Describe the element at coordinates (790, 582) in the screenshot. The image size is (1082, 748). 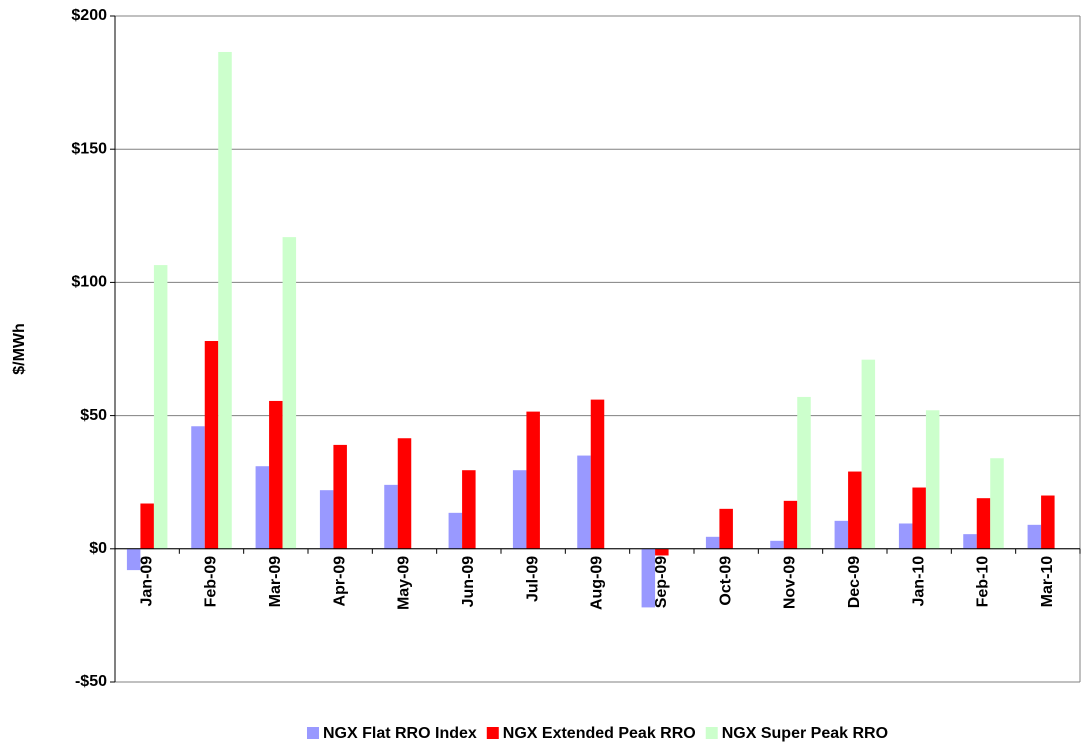
I see `x-tick-label: Nov-09` at that location.